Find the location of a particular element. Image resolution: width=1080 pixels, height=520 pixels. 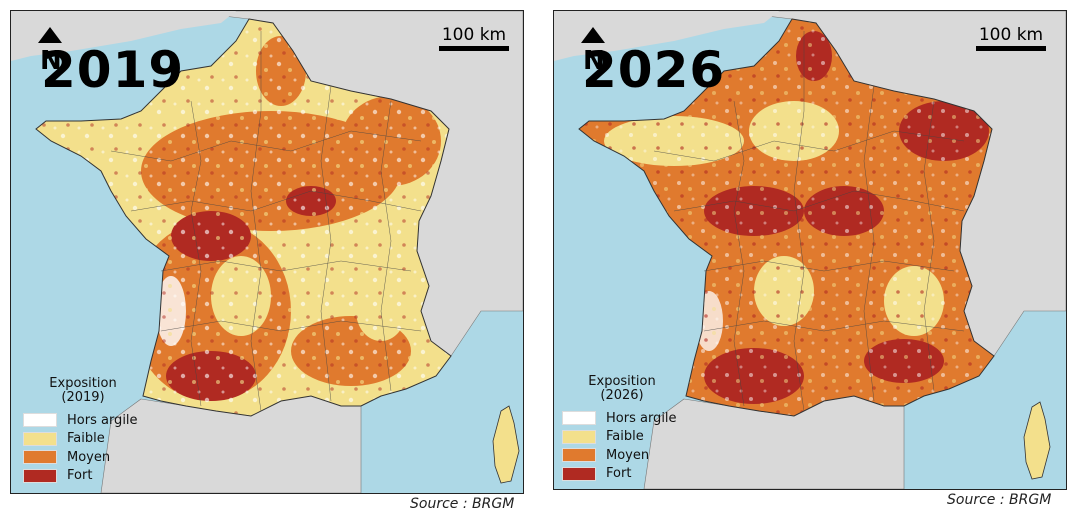

legend-title: Exposition (2019) is located at coordinates (83, 391).